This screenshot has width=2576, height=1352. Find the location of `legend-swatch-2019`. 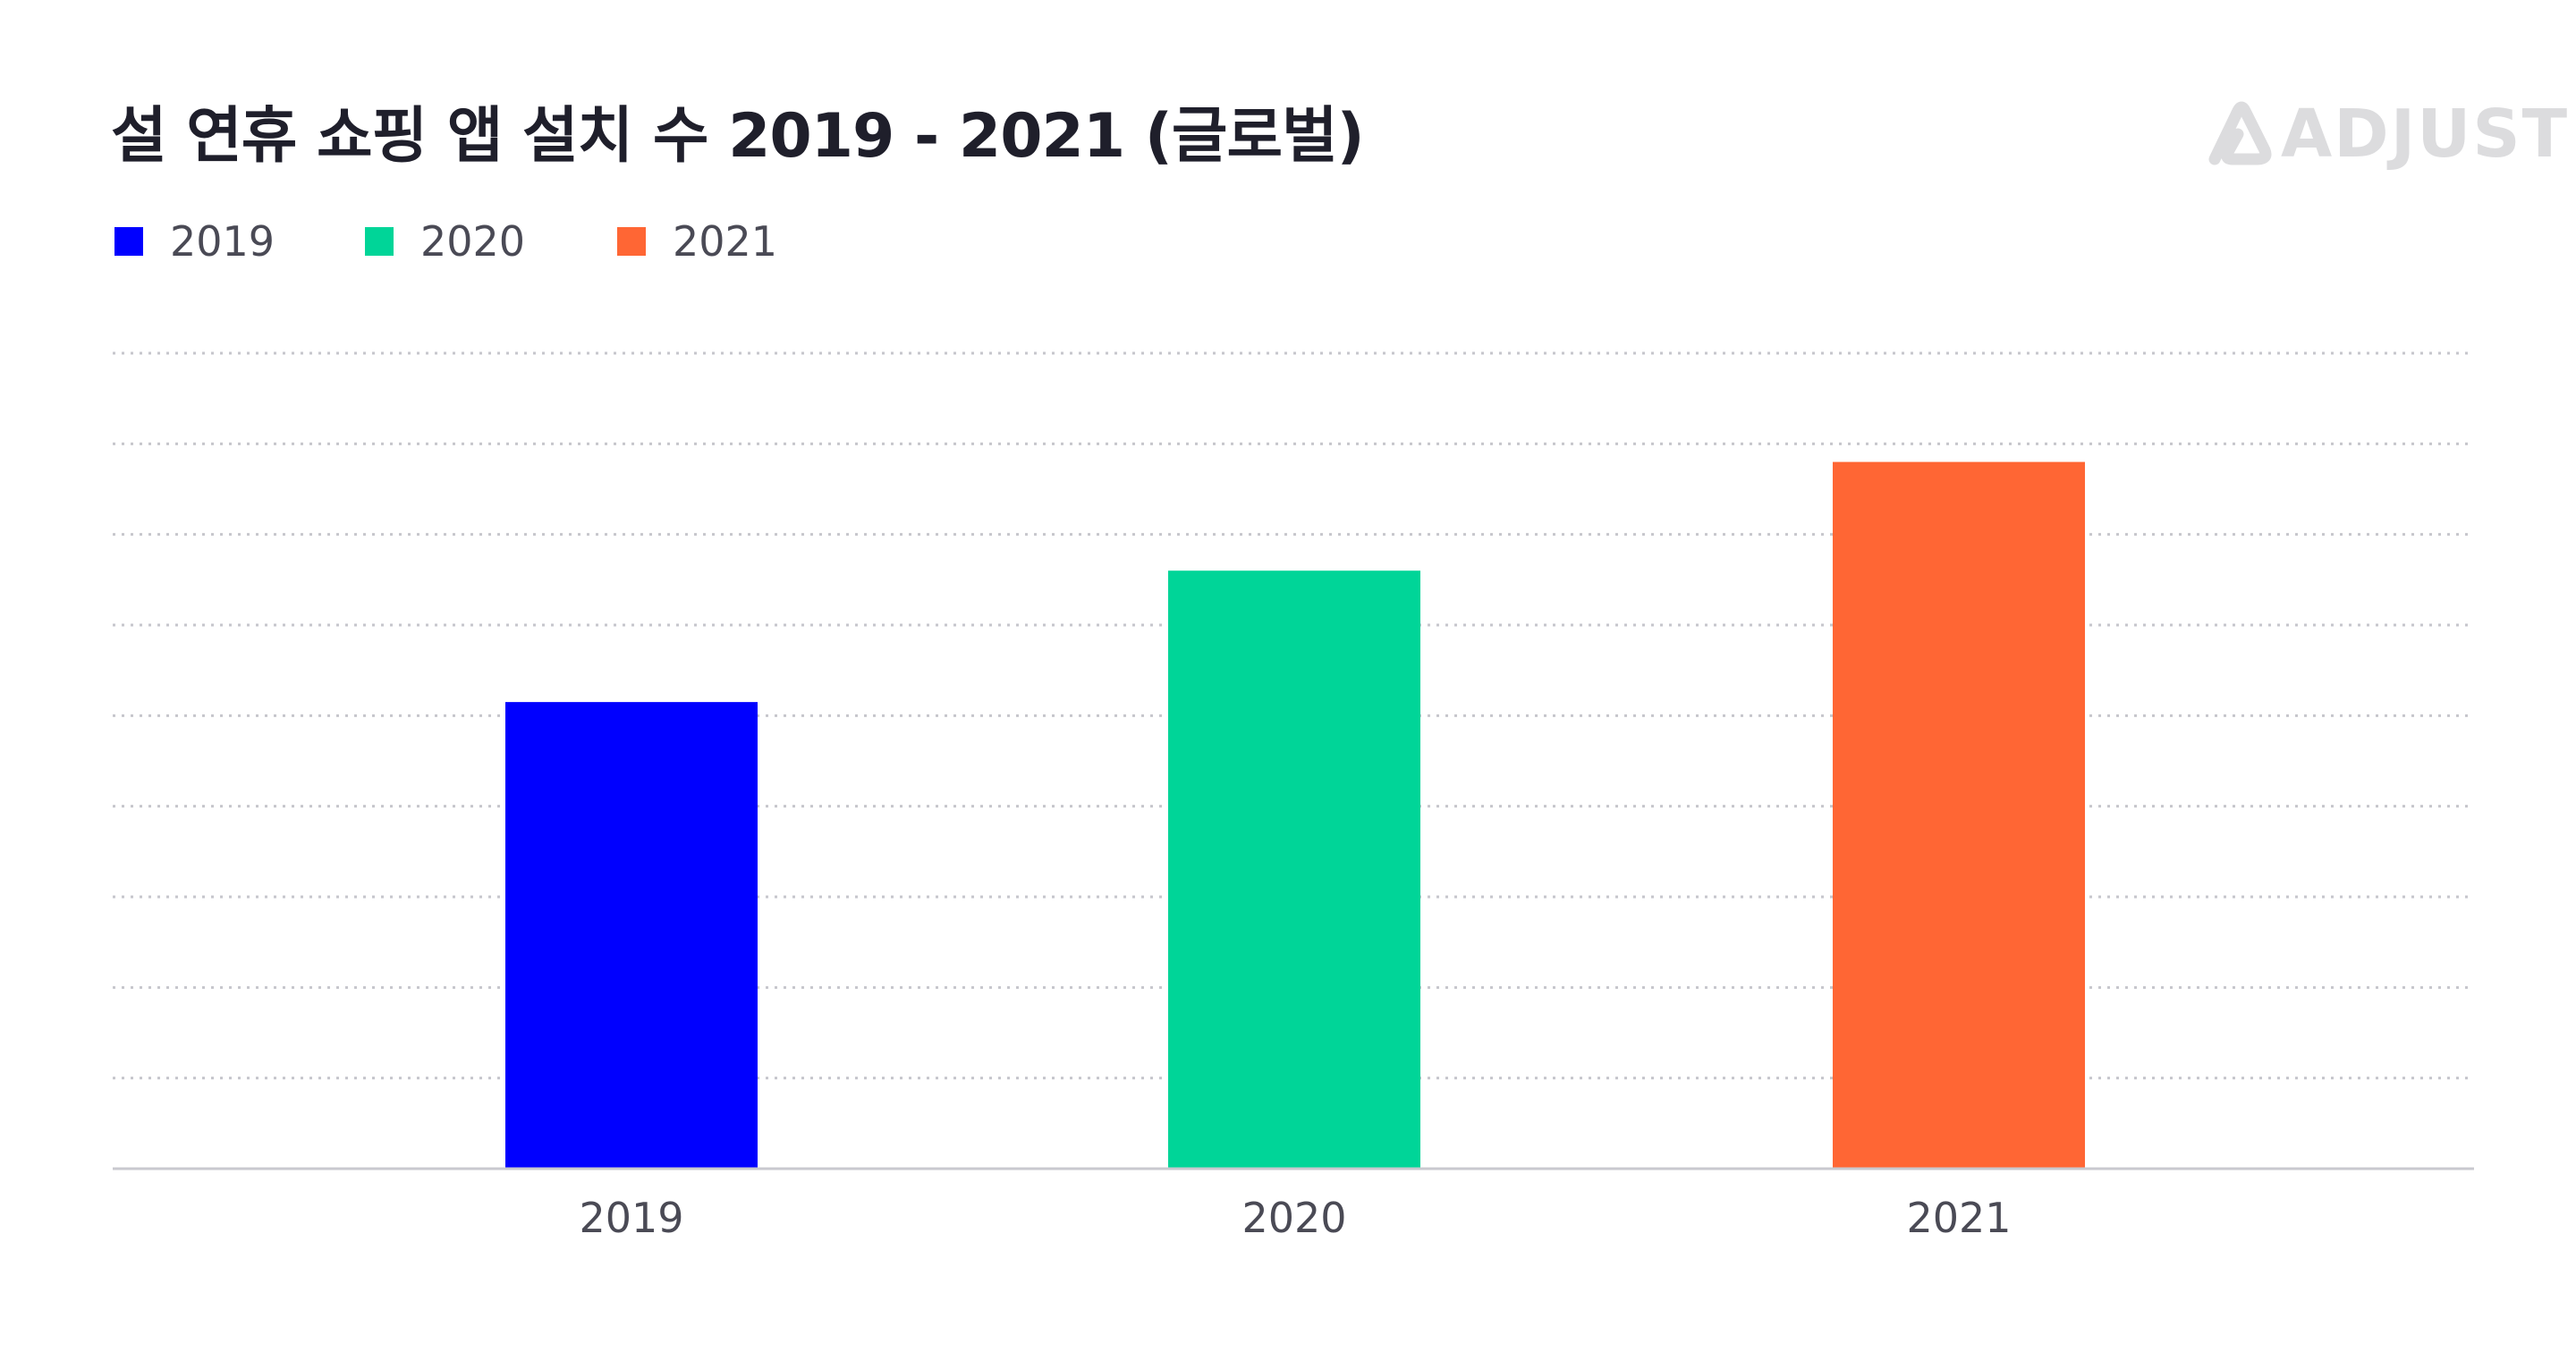

legend-swatch-2019 is located at coordinates (128, 241).